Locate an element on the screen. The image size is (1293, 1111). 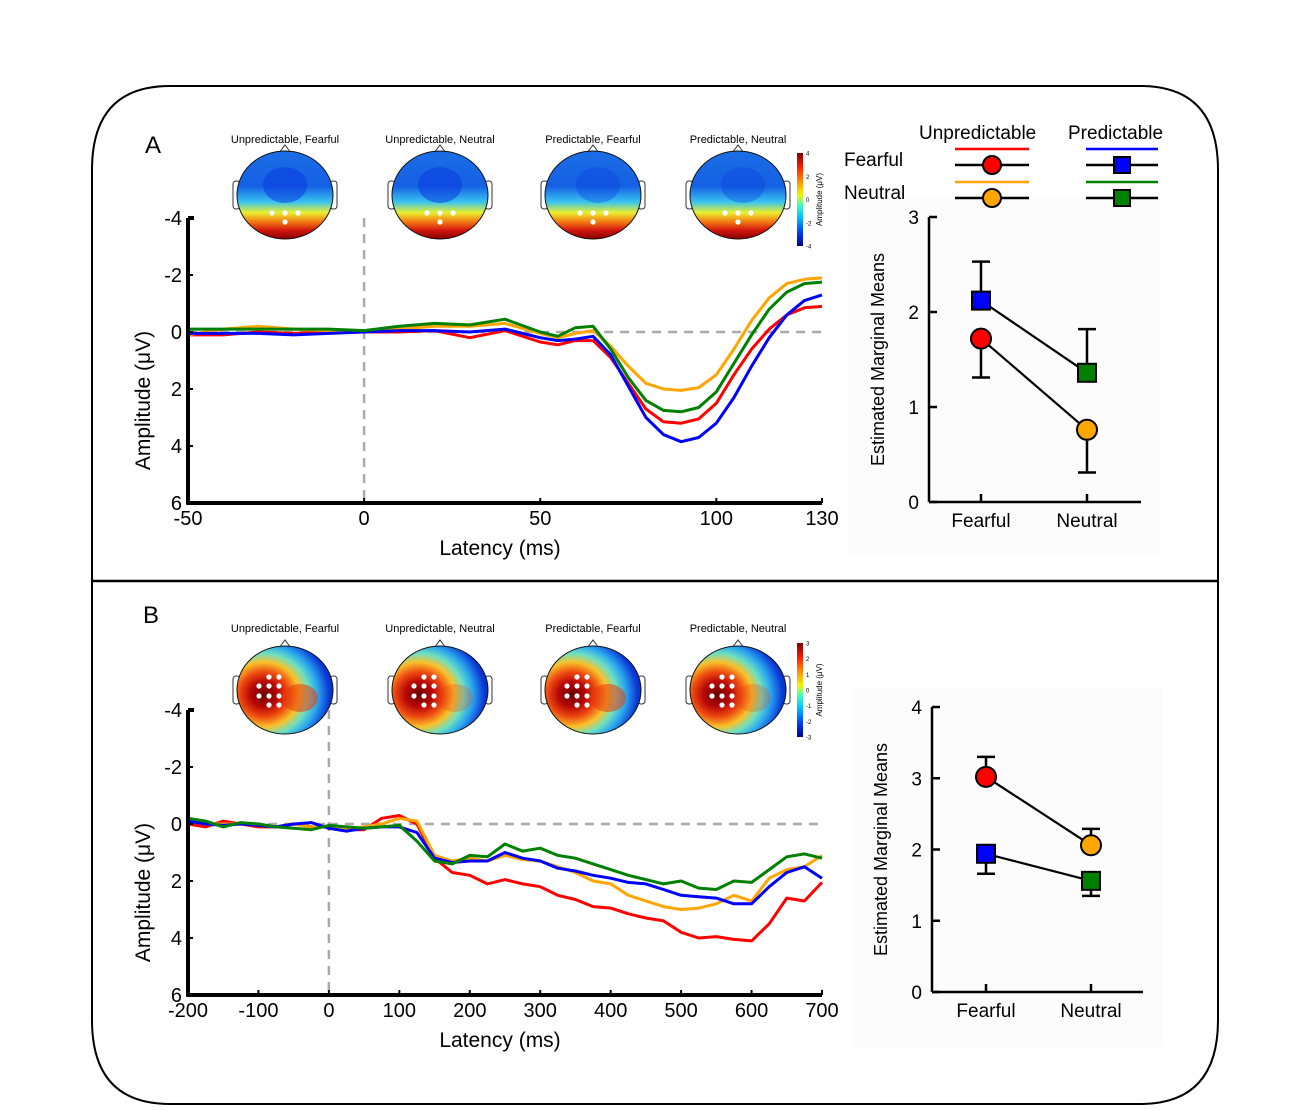
legend-marker-predictable-neutral is located at coordinates (1122, 198).